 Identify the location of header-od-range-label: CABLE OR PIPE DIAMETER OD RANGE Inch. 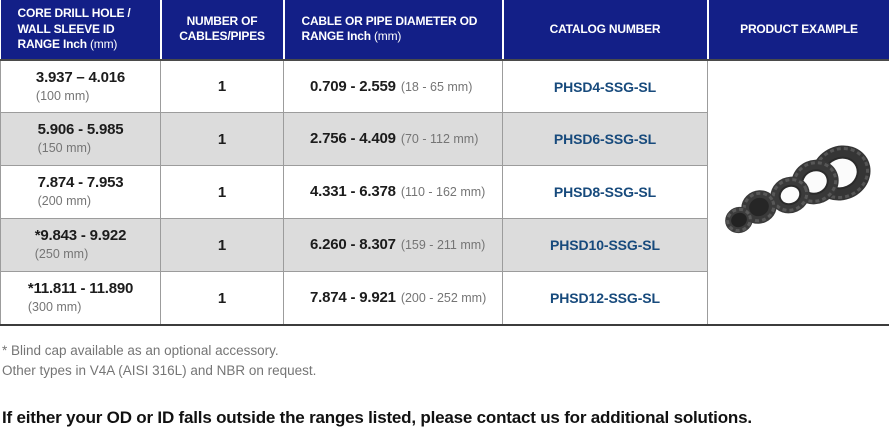
(389, 28).